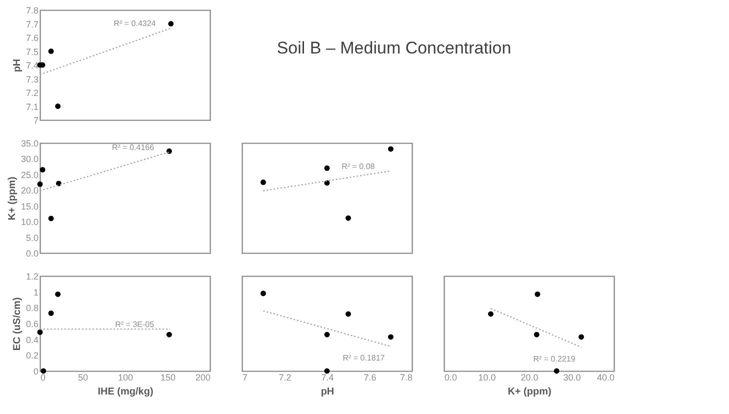 The width and height of the screenshot is (729, 414). Describe the element at coordinates (327, 377) in the screenshot. I see `x-tick-label: 7.4` at that location.